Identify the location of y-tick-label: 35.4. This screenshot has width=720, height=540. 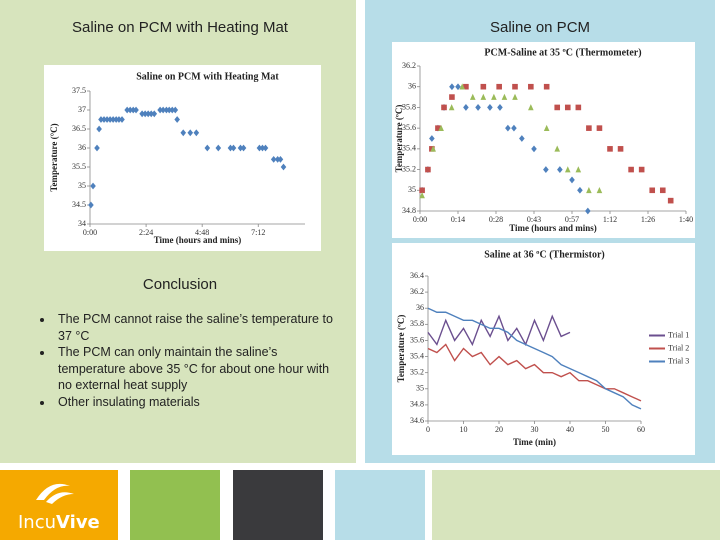
(409, 148).